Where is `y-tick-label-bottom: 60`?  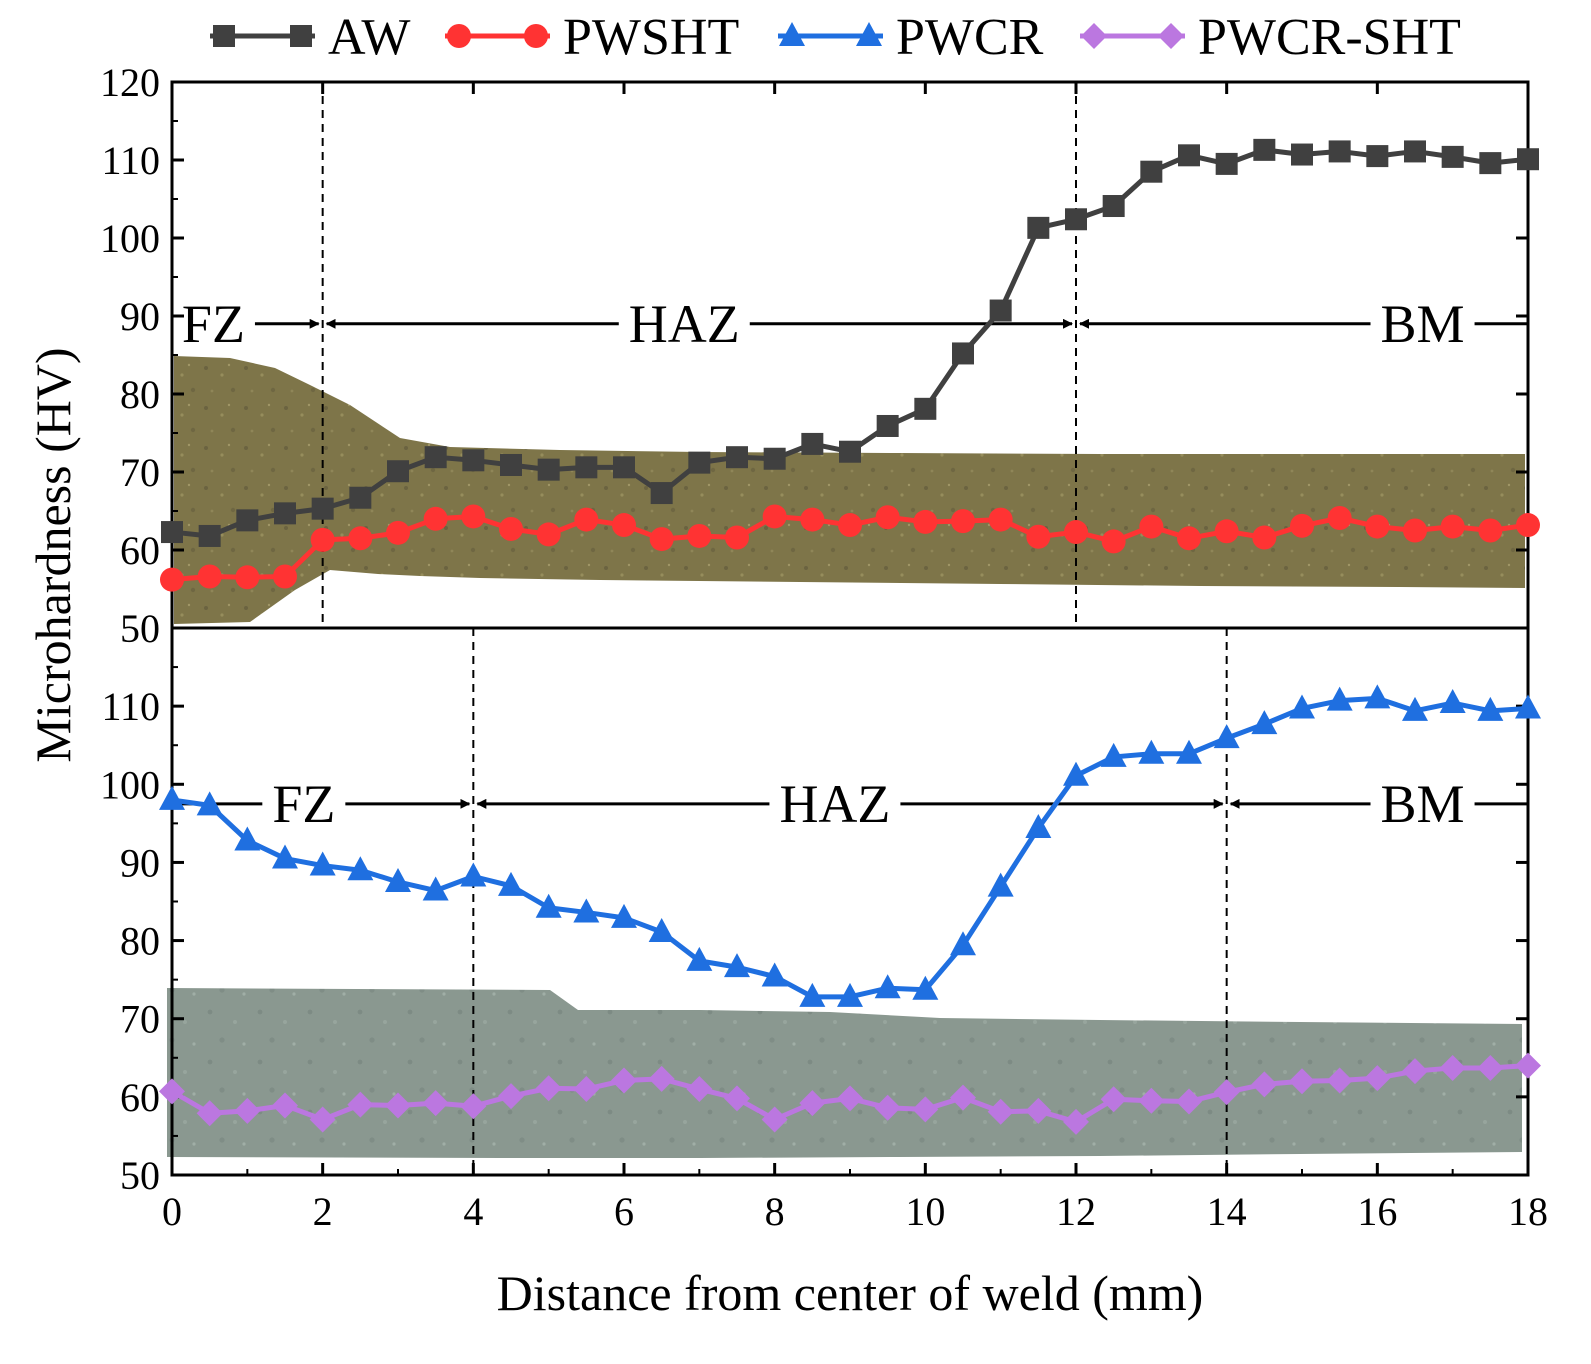 y-tick-label-bottom: 60 is located at coordinates (140, 1097).